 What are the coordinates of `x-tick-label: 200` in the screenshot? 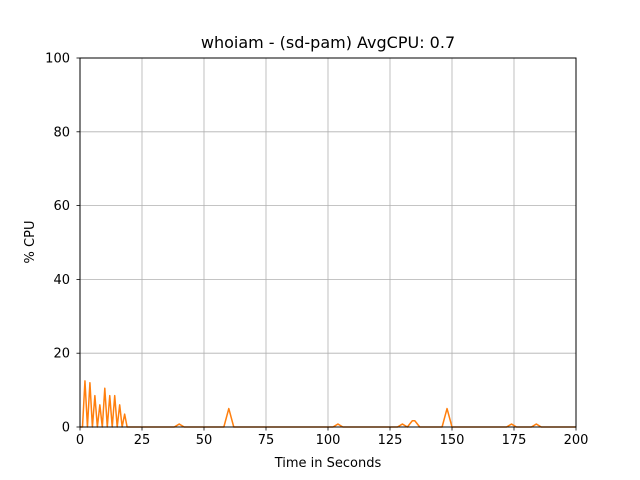 It's located at (576, 440).